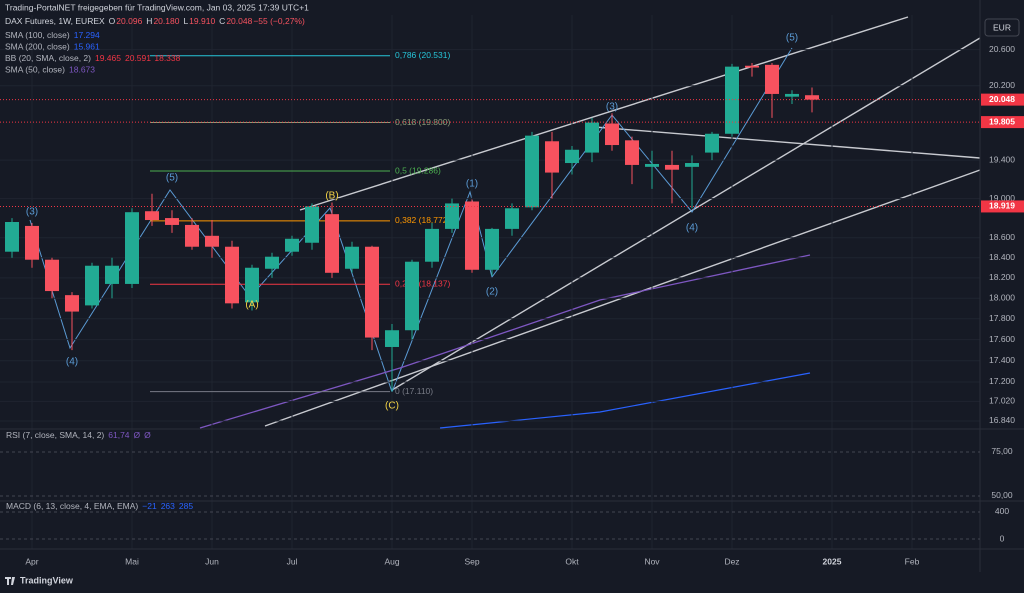 The image size is (1024, 593). I want to click on ohlc-value: 20.180, so click(166, 21).